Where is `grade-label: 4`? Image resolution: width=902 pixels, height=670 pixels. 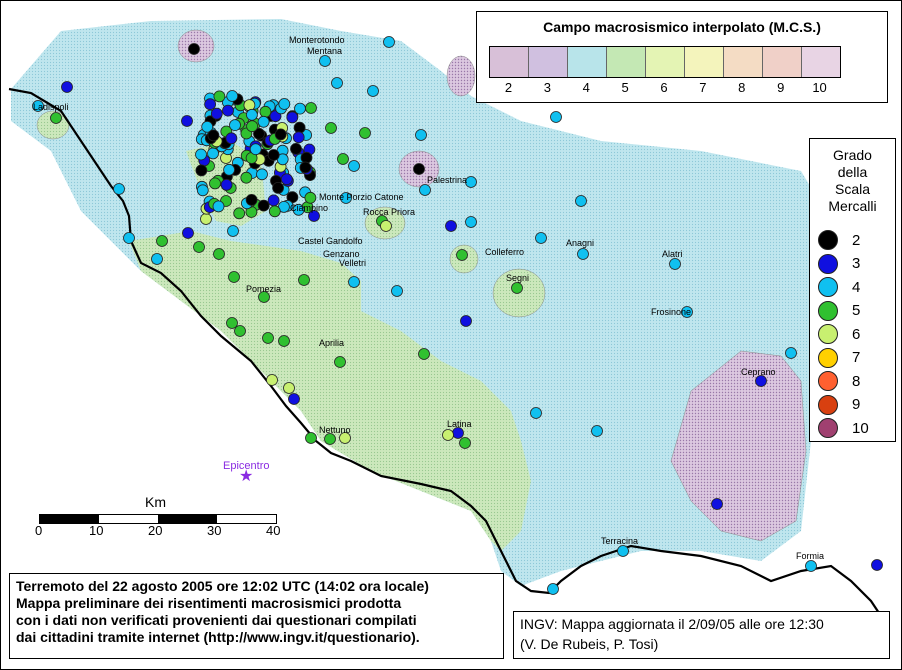 grade-label: 4 is located at coordinates (856, 287).